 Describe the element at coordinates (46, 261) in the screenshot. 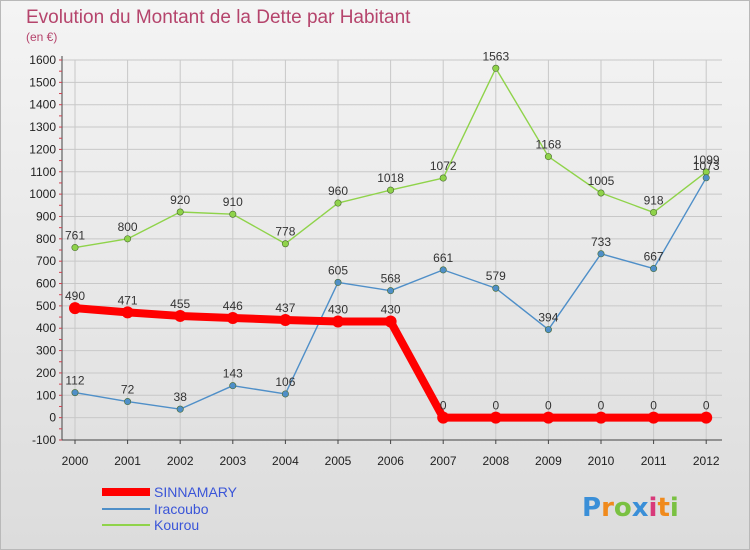

I see `y-tick-label: 700` at that location.